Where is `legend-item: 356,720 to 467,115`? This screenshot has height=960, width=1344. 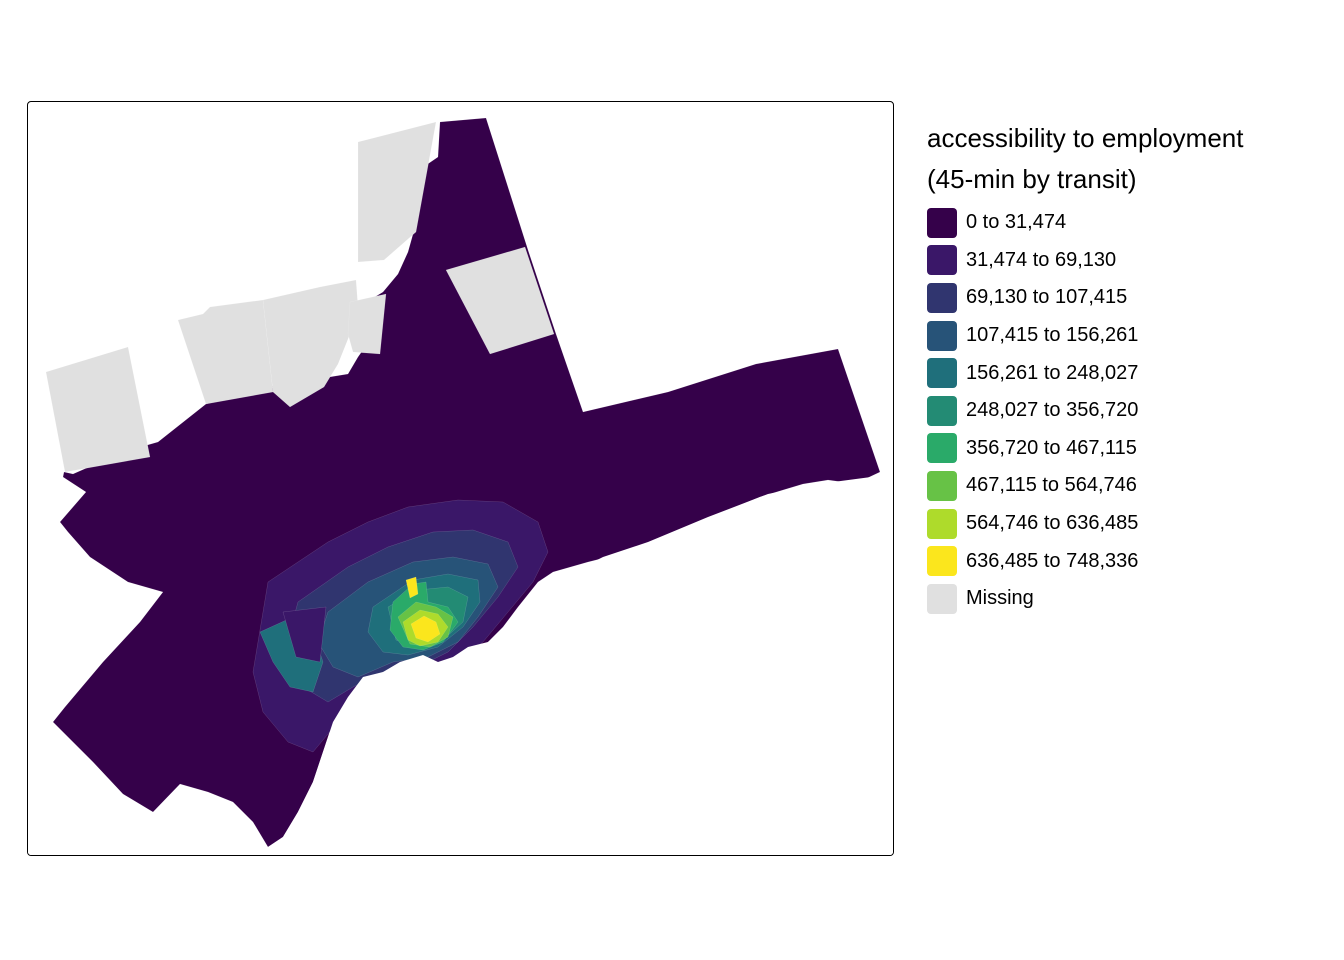 legend-item: 356,720 to 467,115 is located at coordinates (1127, 449).